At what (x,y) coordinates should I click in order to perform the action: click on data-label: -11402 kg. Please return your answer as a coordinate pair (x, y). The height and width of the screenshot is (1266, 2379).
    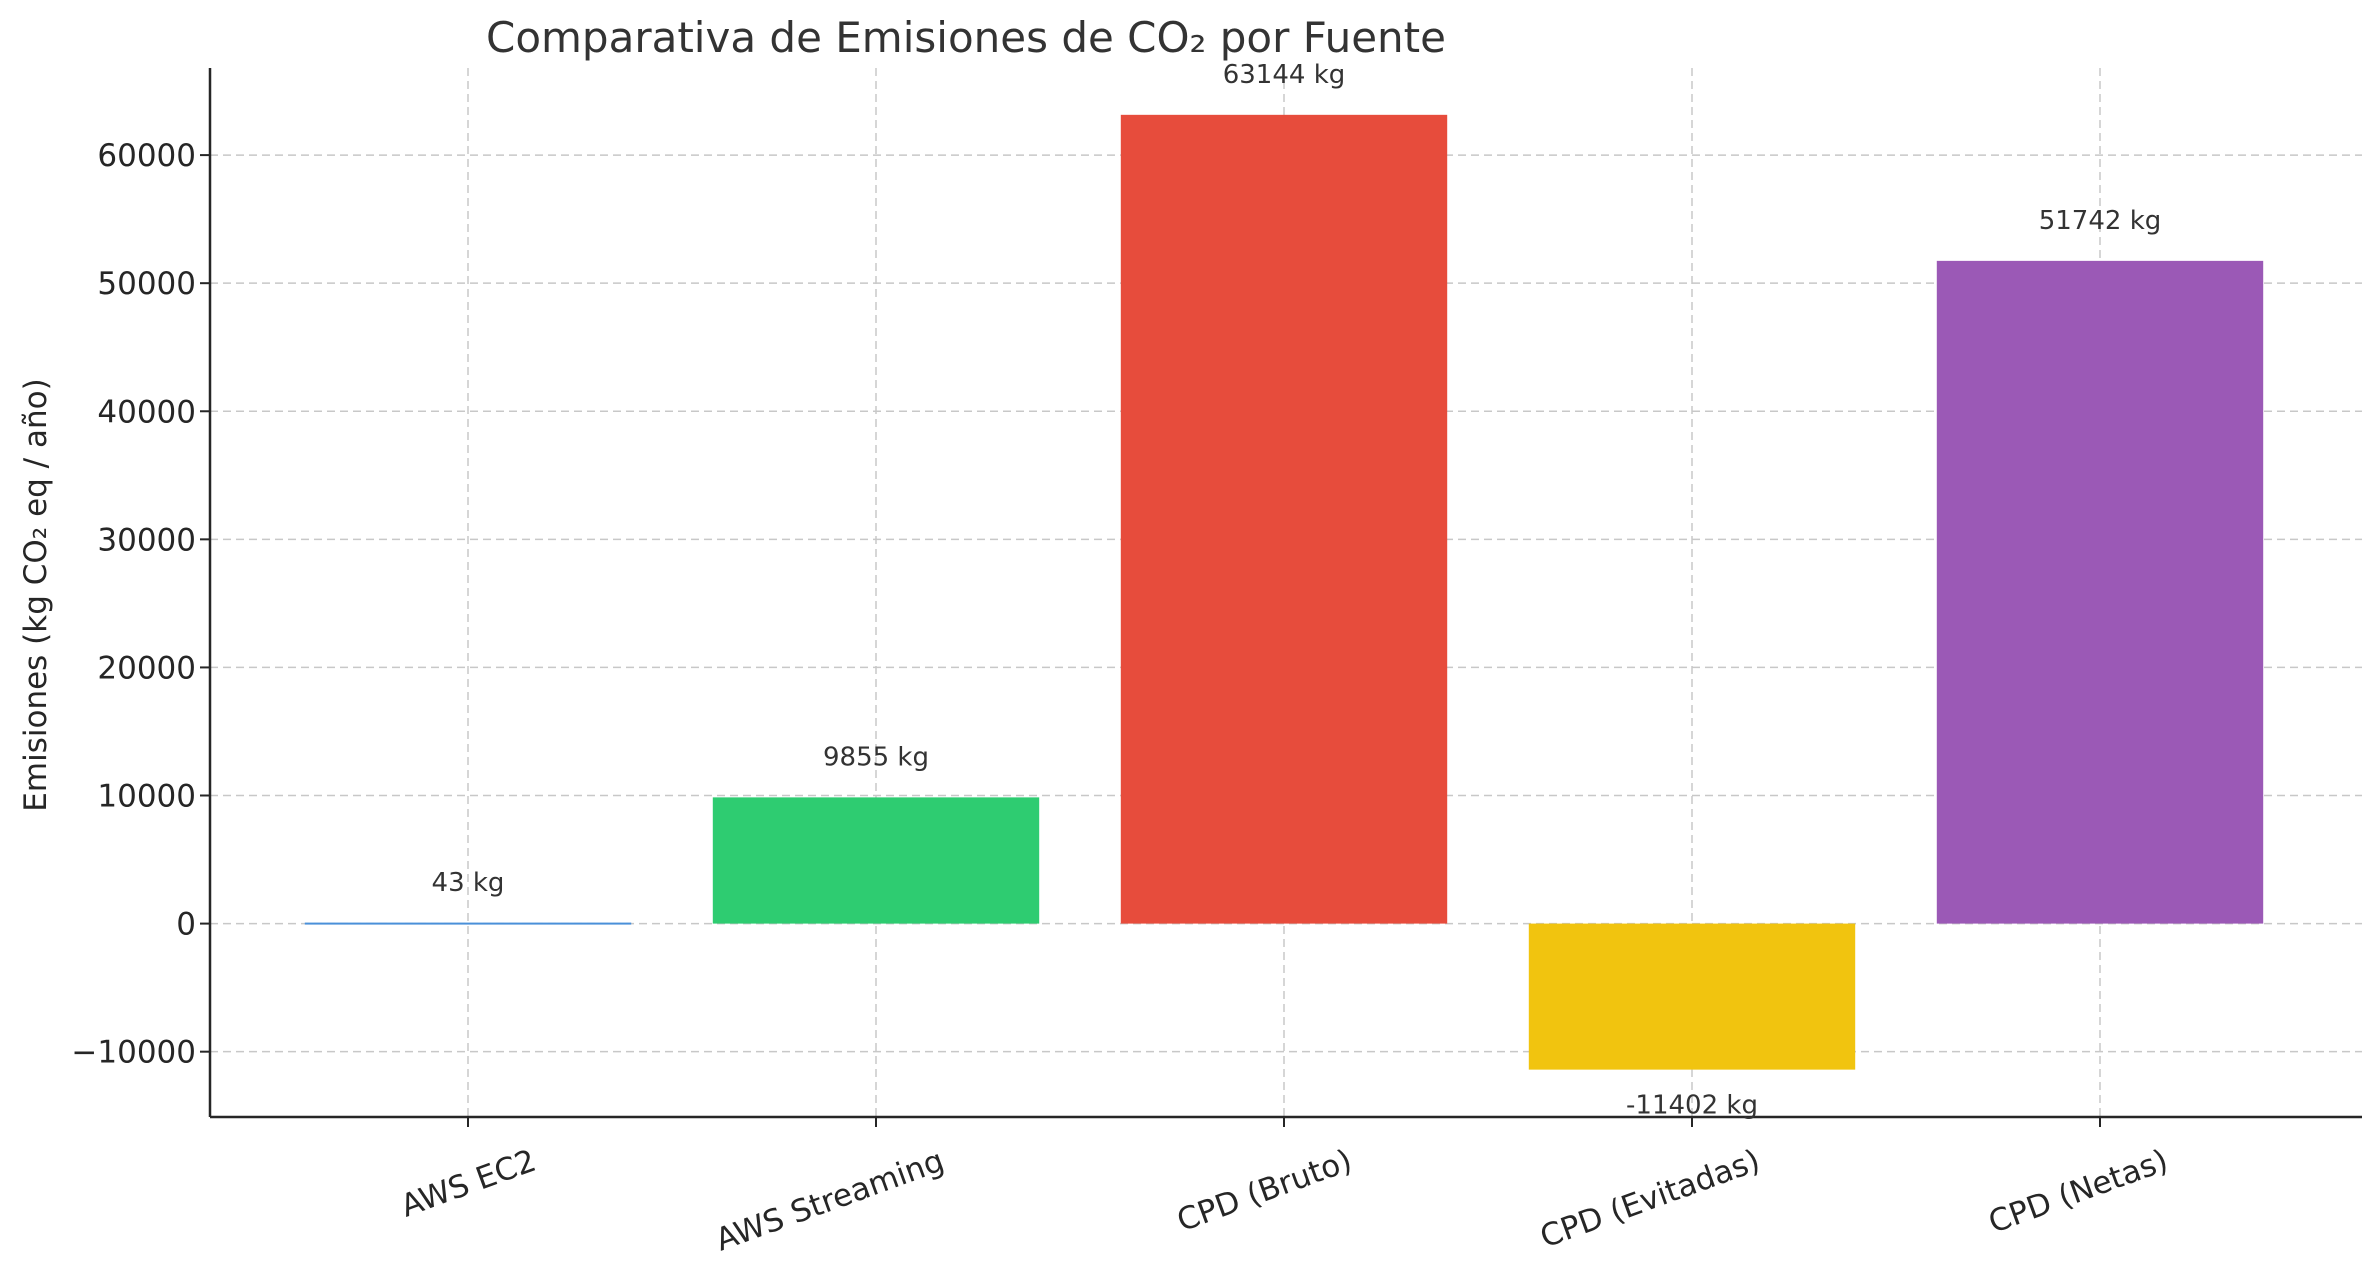
    Looking at the image, I should click on (1692, 1106).